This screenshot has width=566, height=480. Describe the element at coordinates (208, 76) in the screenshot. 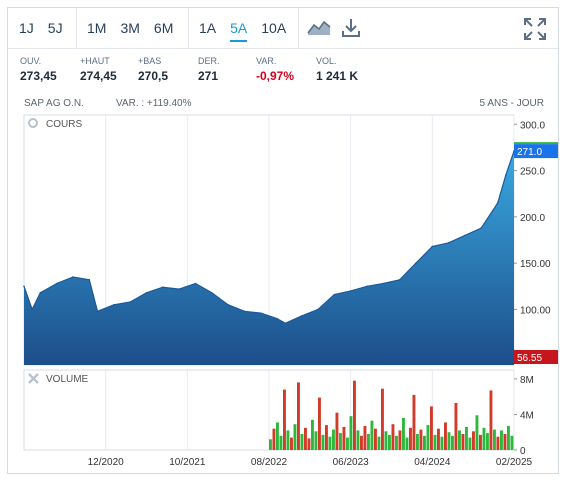

I see `stat-value: 271` at that location.